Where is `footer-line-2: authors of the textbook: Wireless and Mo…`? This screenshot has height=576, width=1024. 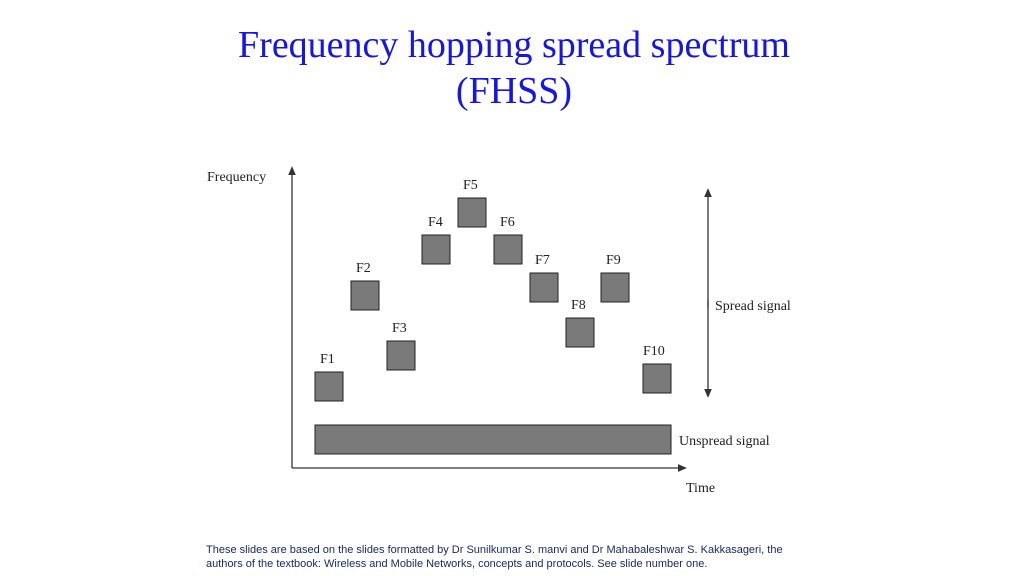
footer-line-2: authors of the textbook: Wireless and Mo… is located at coordinates (457, 564).